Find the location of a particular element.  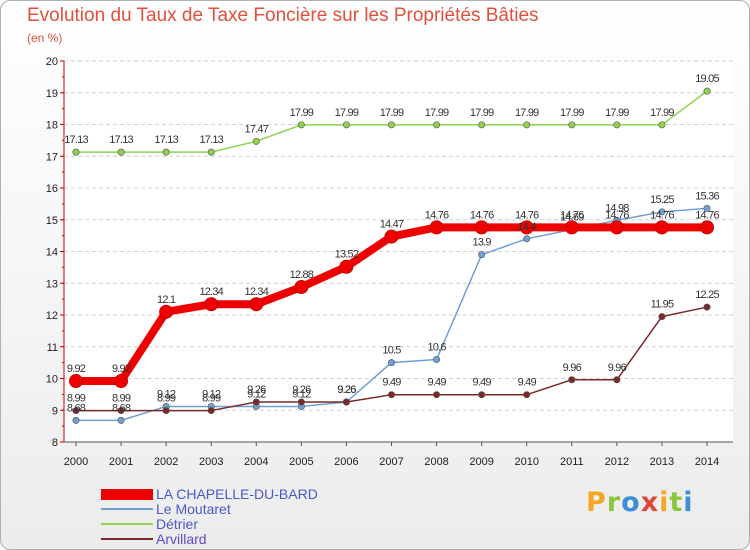

legend-label: LA CHAPELLE-DU-BARD is located at coordinates (237, 494).